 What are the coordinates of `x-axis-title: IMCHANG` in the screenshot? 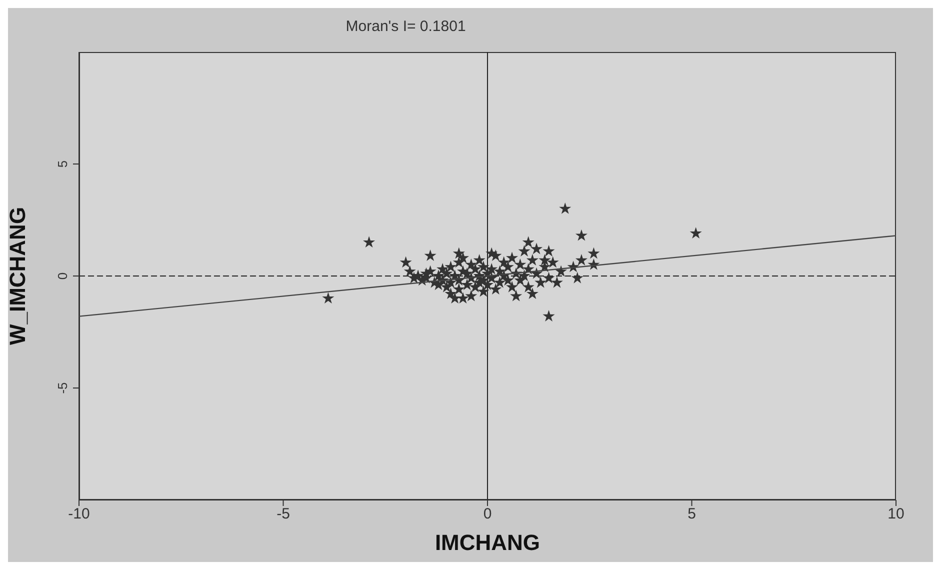 It's located at (487, 542).